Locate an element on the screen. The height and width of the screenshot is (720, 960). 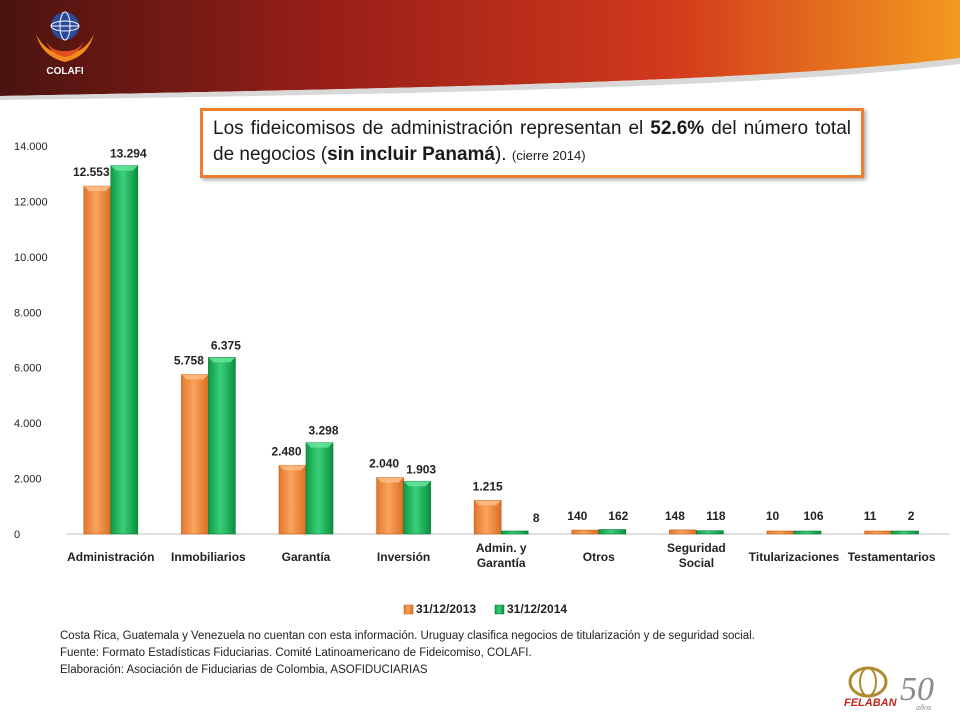
value-label: 3.298 is located at coordinates (323, 431).